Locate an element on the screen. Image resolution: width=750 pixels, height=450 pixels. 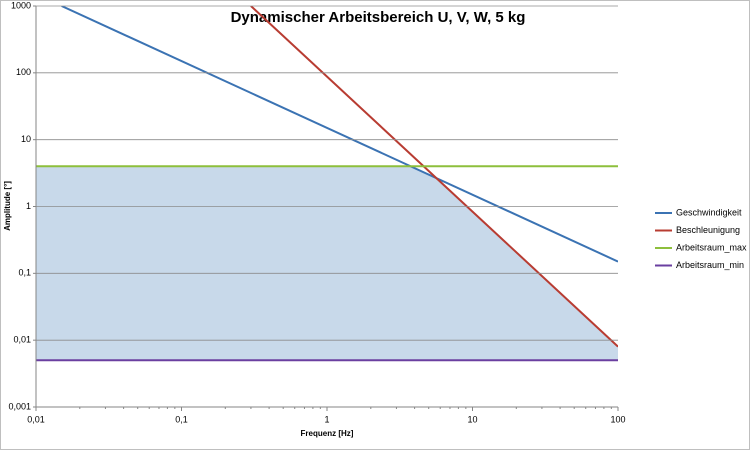
y-tick-label: 0,01 is located at coordinates (22, 340).